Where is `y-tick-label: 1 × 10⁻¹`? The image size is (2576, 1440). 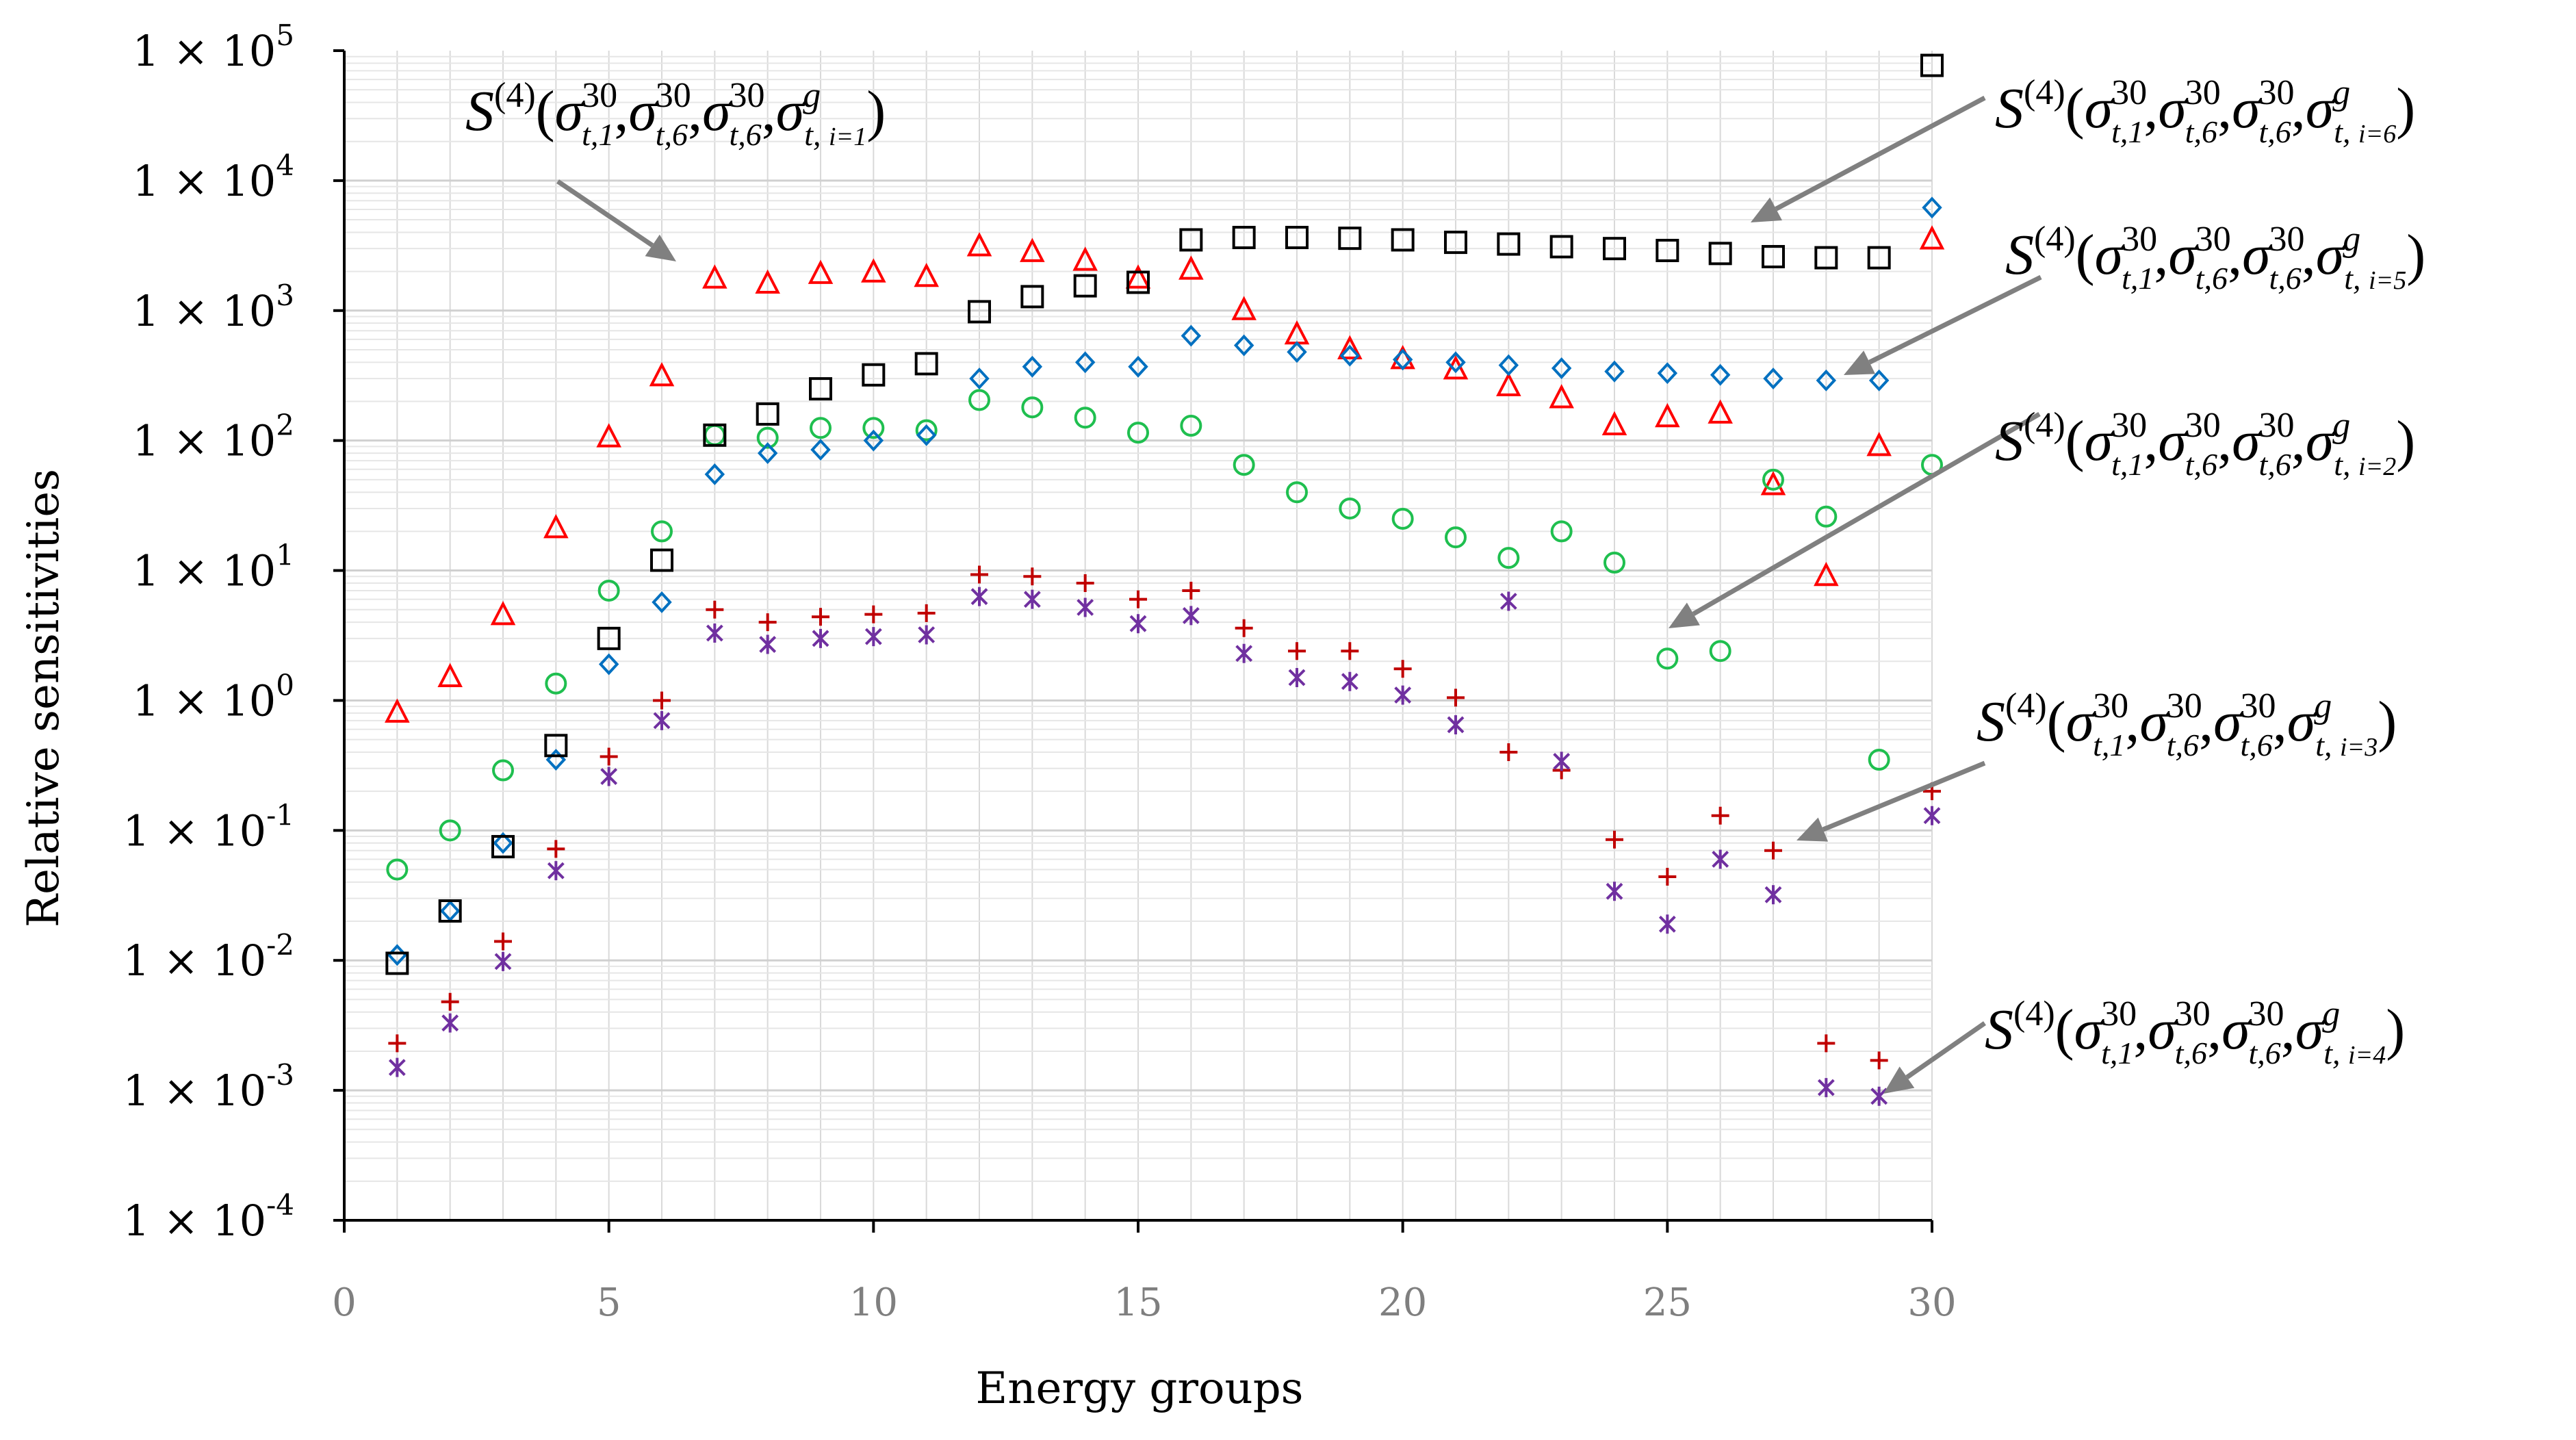
y-tick-label: 1 × 10⁻¹ is located at coordinates (208, 827).